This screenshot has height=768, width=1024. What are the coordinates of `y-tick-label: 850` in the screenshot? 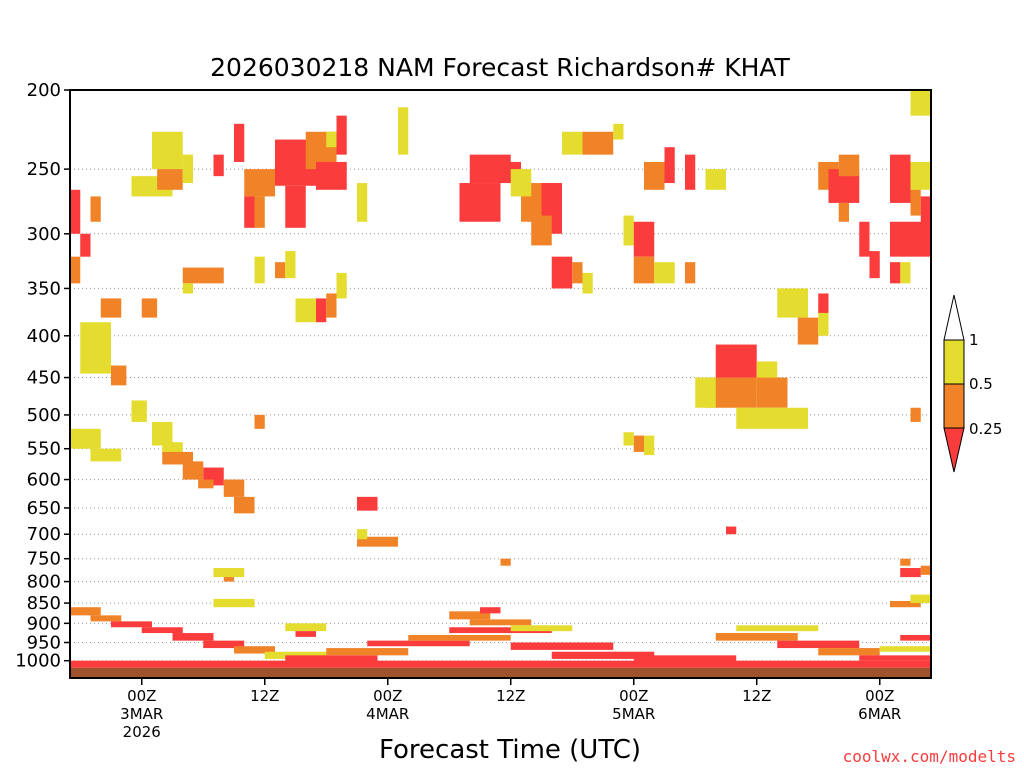 It's located at (44, 603).